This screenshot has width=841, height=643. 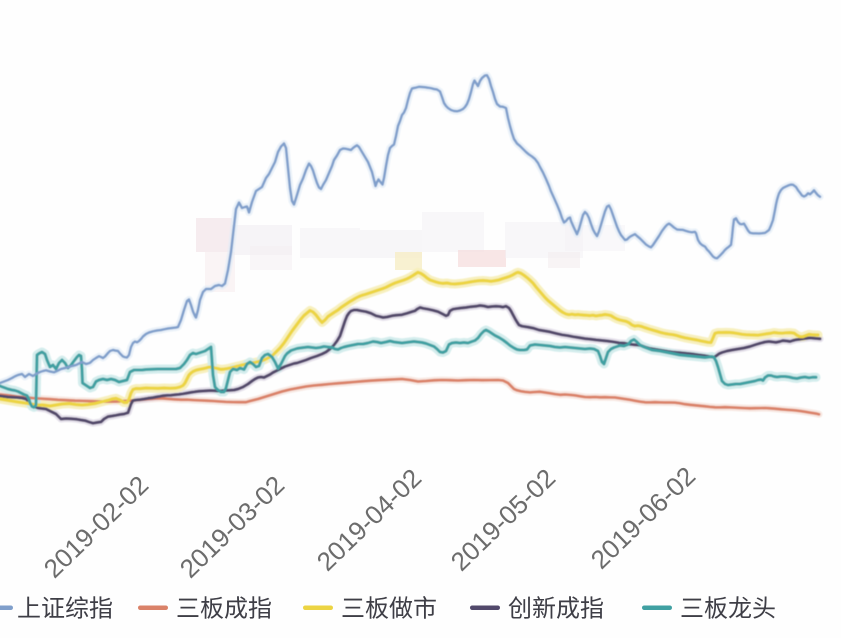 I want to click on svg-text: 三板龙头, so click(x=728, y=609).